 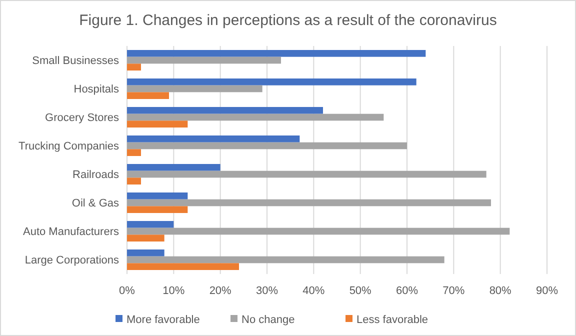 What do you see at coordinates (268, 320) in the screenshot?
I see `legend-label: No change` at bounding box center [268, 320].